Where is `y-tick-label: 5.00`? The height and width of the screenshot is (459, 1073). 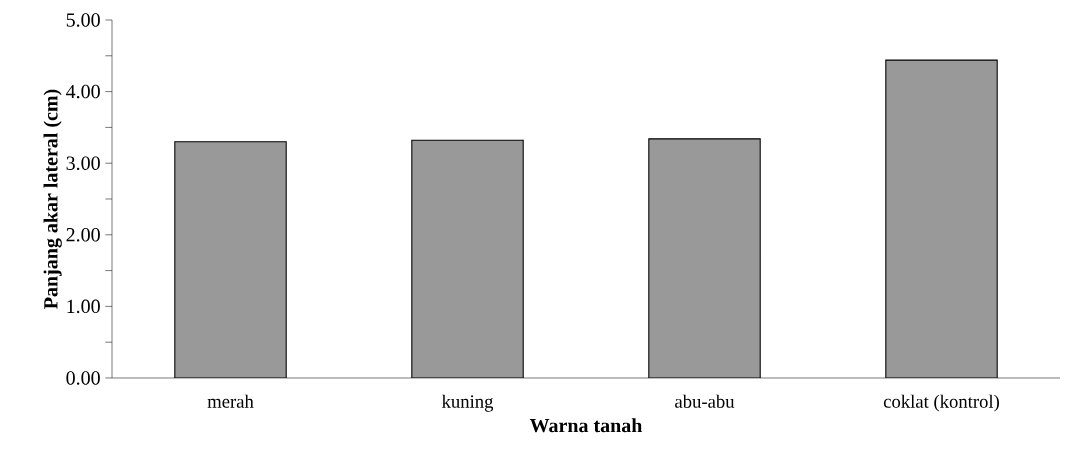 y-tick-label: 5.00 is located at coordinates (83, 20).